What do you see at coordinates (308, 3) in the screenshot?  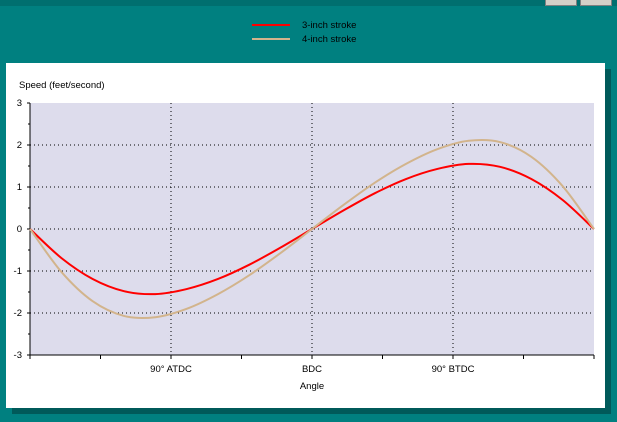 I see `window-top-strip` at bounding box center [308, 3].